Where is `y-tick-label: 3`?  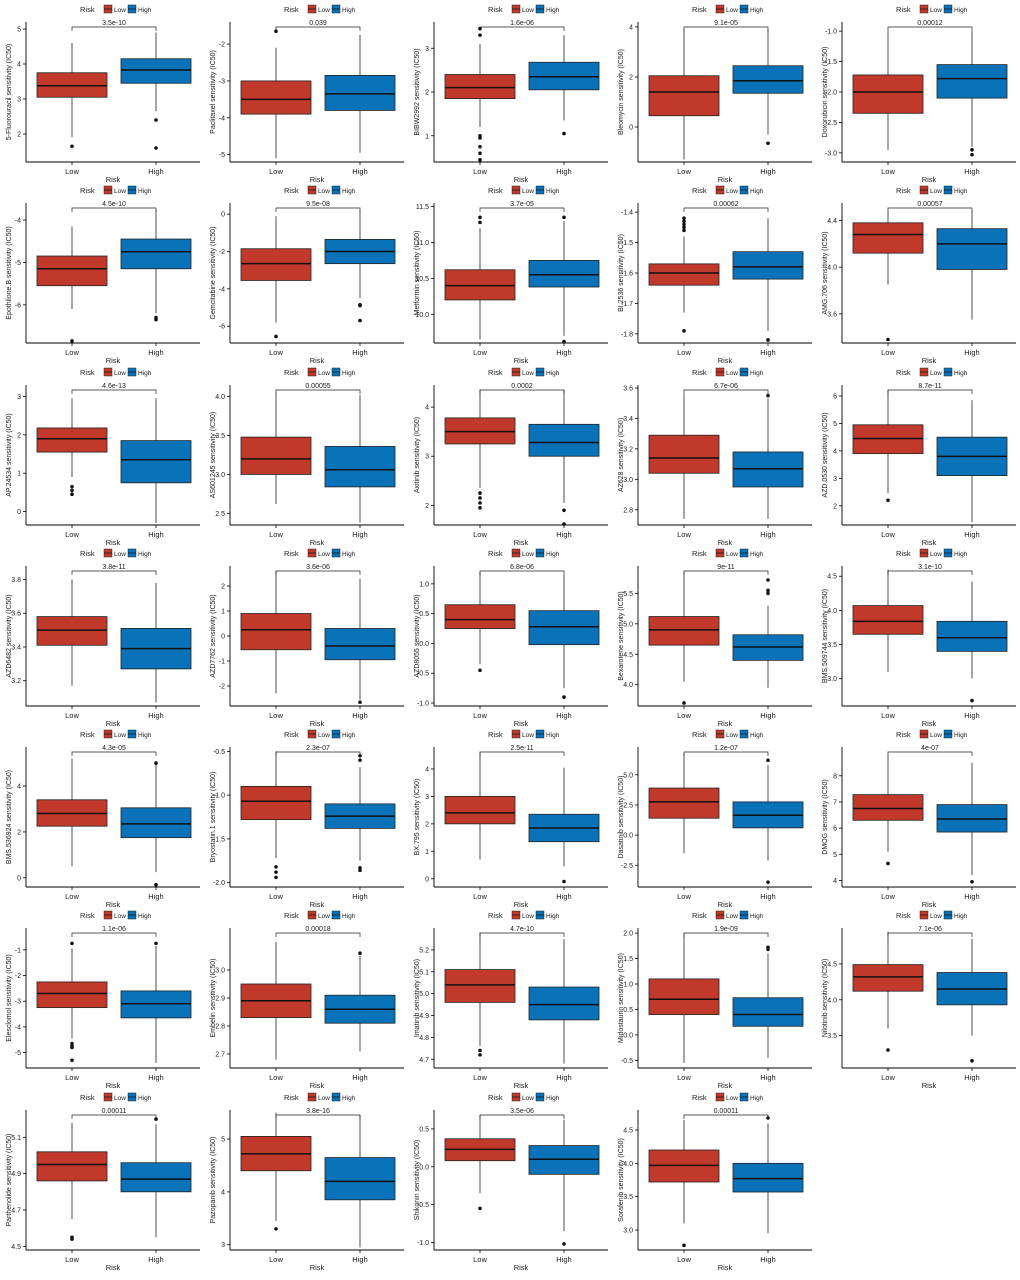 y-tick-label: 3 is located at coordinates (427, 797).